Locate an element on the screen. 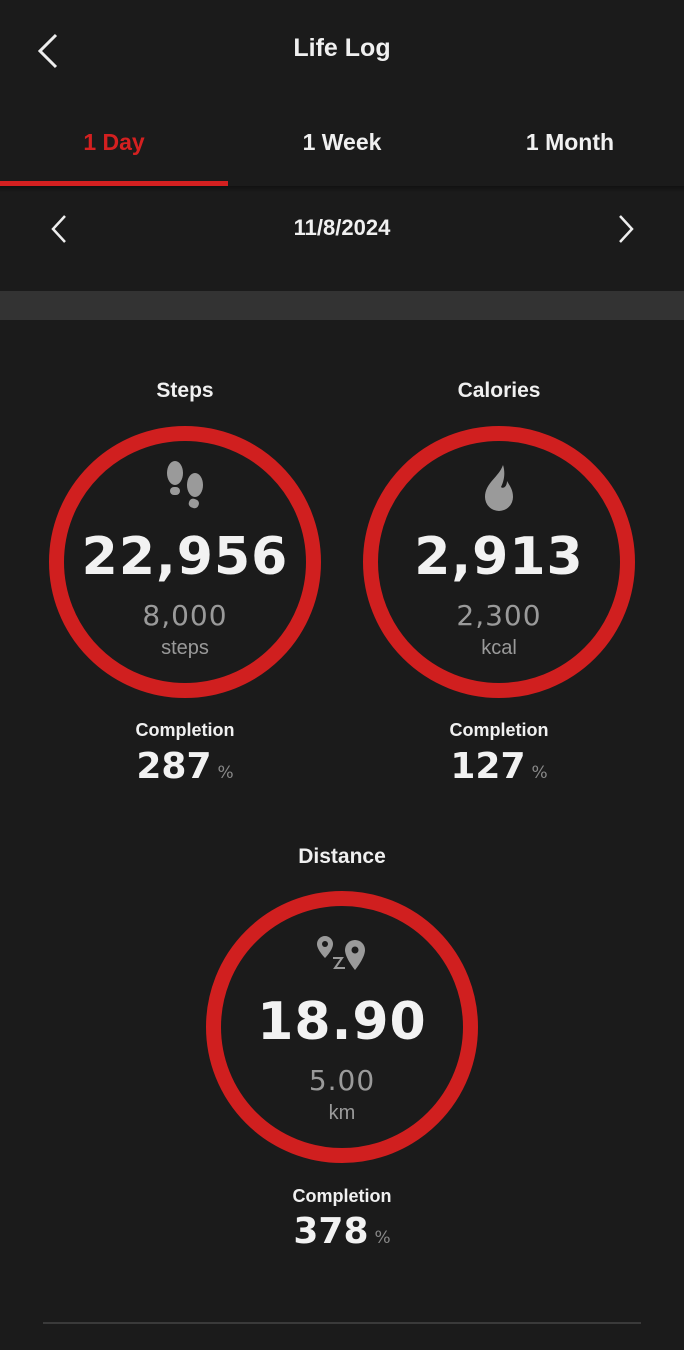 Image resolution: width=684 pixels, height=1350 pixels. distance-unit: km is located at coordinates (342, 1113).